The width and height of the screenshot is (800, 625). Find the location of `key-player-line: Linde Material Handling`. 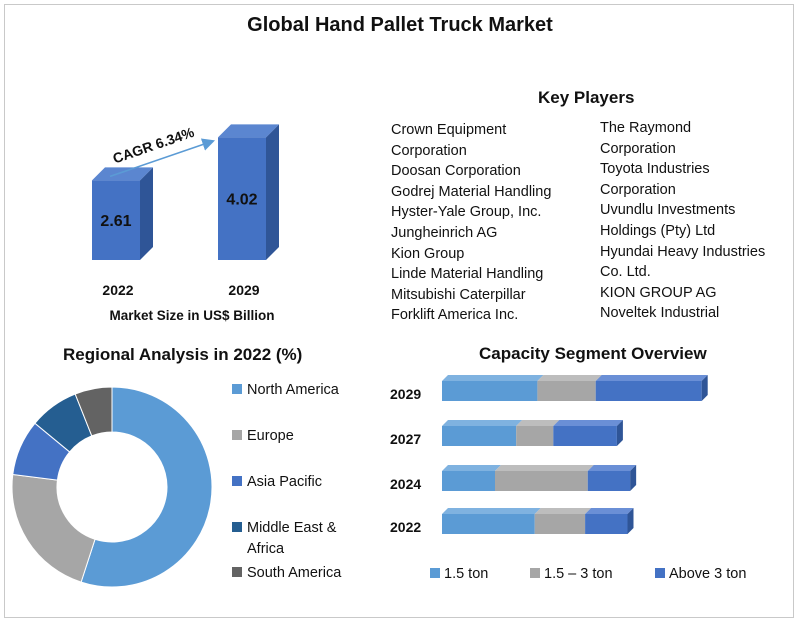

key-player-line: Linde Material Handling is located at coordinates (467, 274).